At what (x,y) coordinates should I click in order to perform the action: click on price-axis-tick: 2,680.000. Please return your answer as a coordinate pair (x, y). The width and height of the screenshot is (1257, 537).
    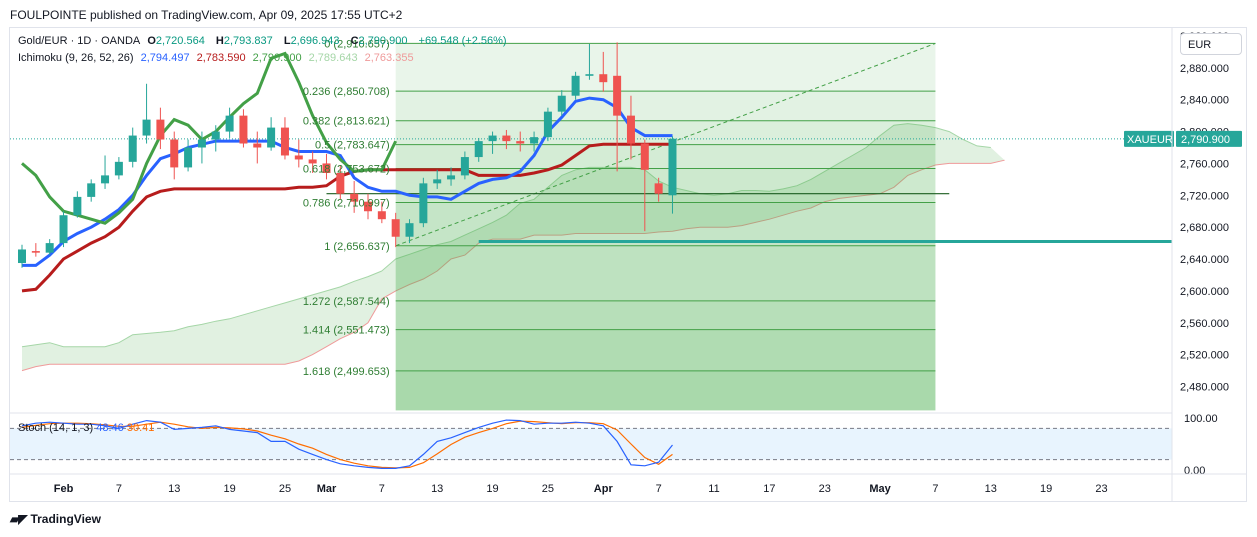
    Looking at the image, I should click on (1204, 228).